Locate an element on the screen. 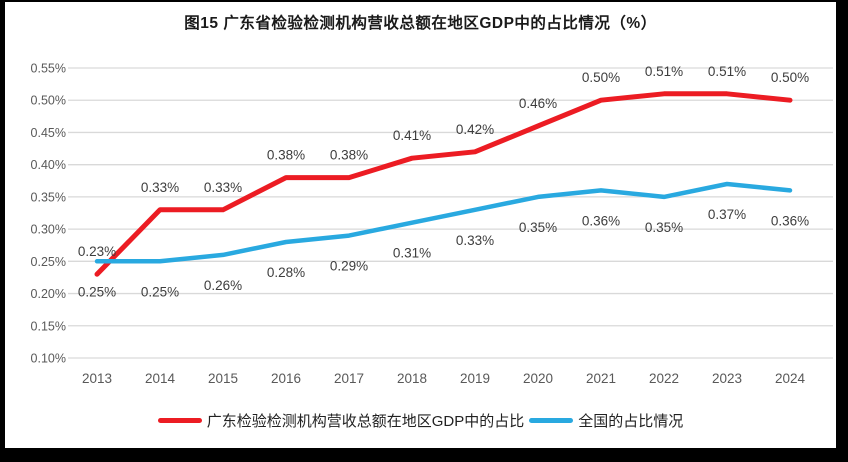 The width and height of the screenshot is (848, 462). x-axis-tick-label: 2015 is located at coordinates (223, 378).